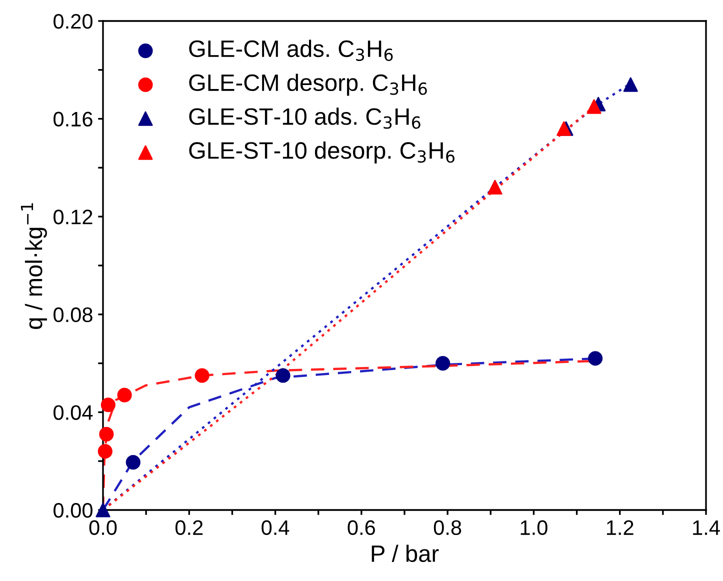 The height and width of the screenshot is (581, 723). What do you see at coordinates (620, 527) in the screenshot?
I see `x-tick-label: 1.2` at bounding box center [620, 527].